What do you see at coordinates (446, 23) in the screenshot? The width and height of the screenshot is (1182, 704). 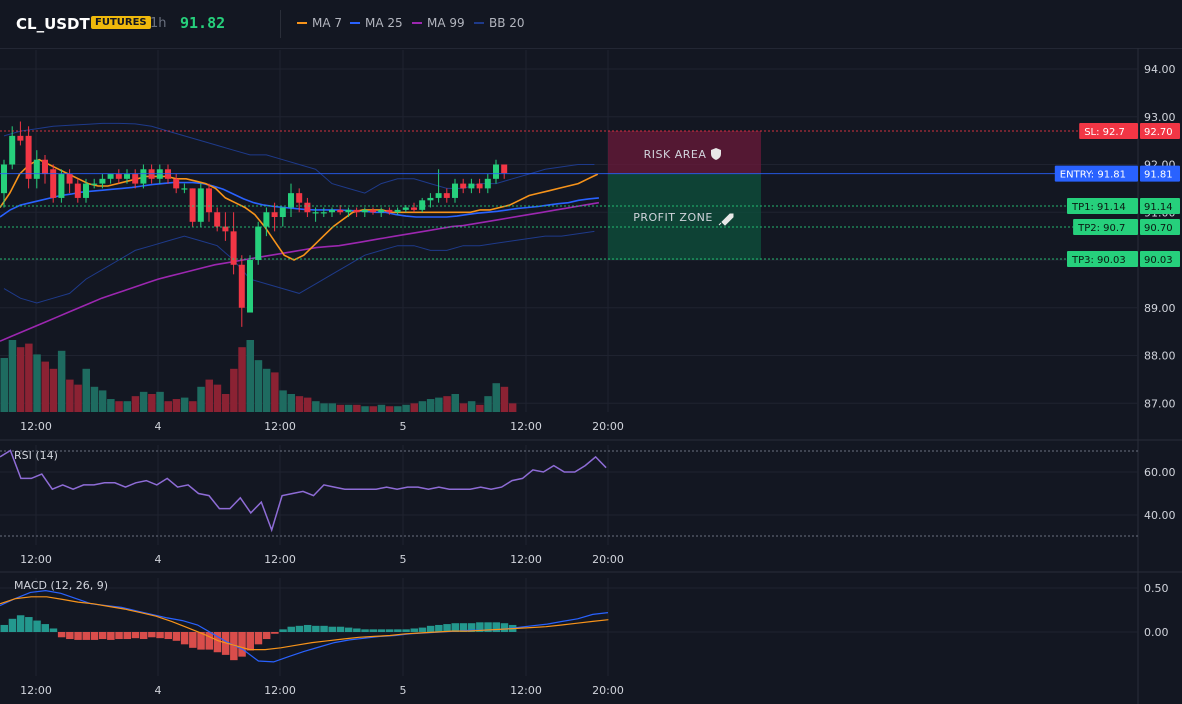 I see `legend-label: MA 99` at bounding box center [446, 23].